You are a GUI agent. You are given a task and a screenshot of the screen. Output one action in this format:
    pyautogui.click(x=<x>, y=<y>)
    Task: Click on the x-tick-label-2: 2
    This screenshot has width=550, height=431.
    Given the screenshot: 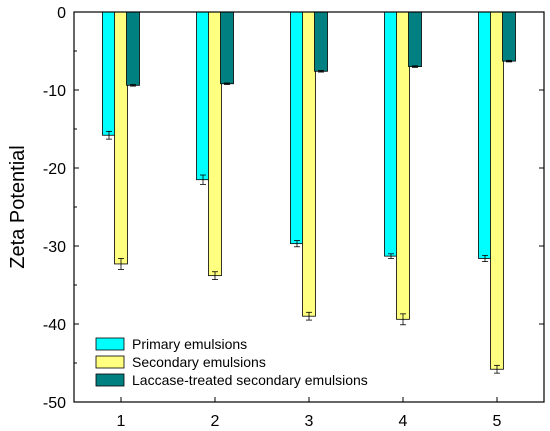 What is the action you would take?
    pyautogui.click(x=215, y=421)
    